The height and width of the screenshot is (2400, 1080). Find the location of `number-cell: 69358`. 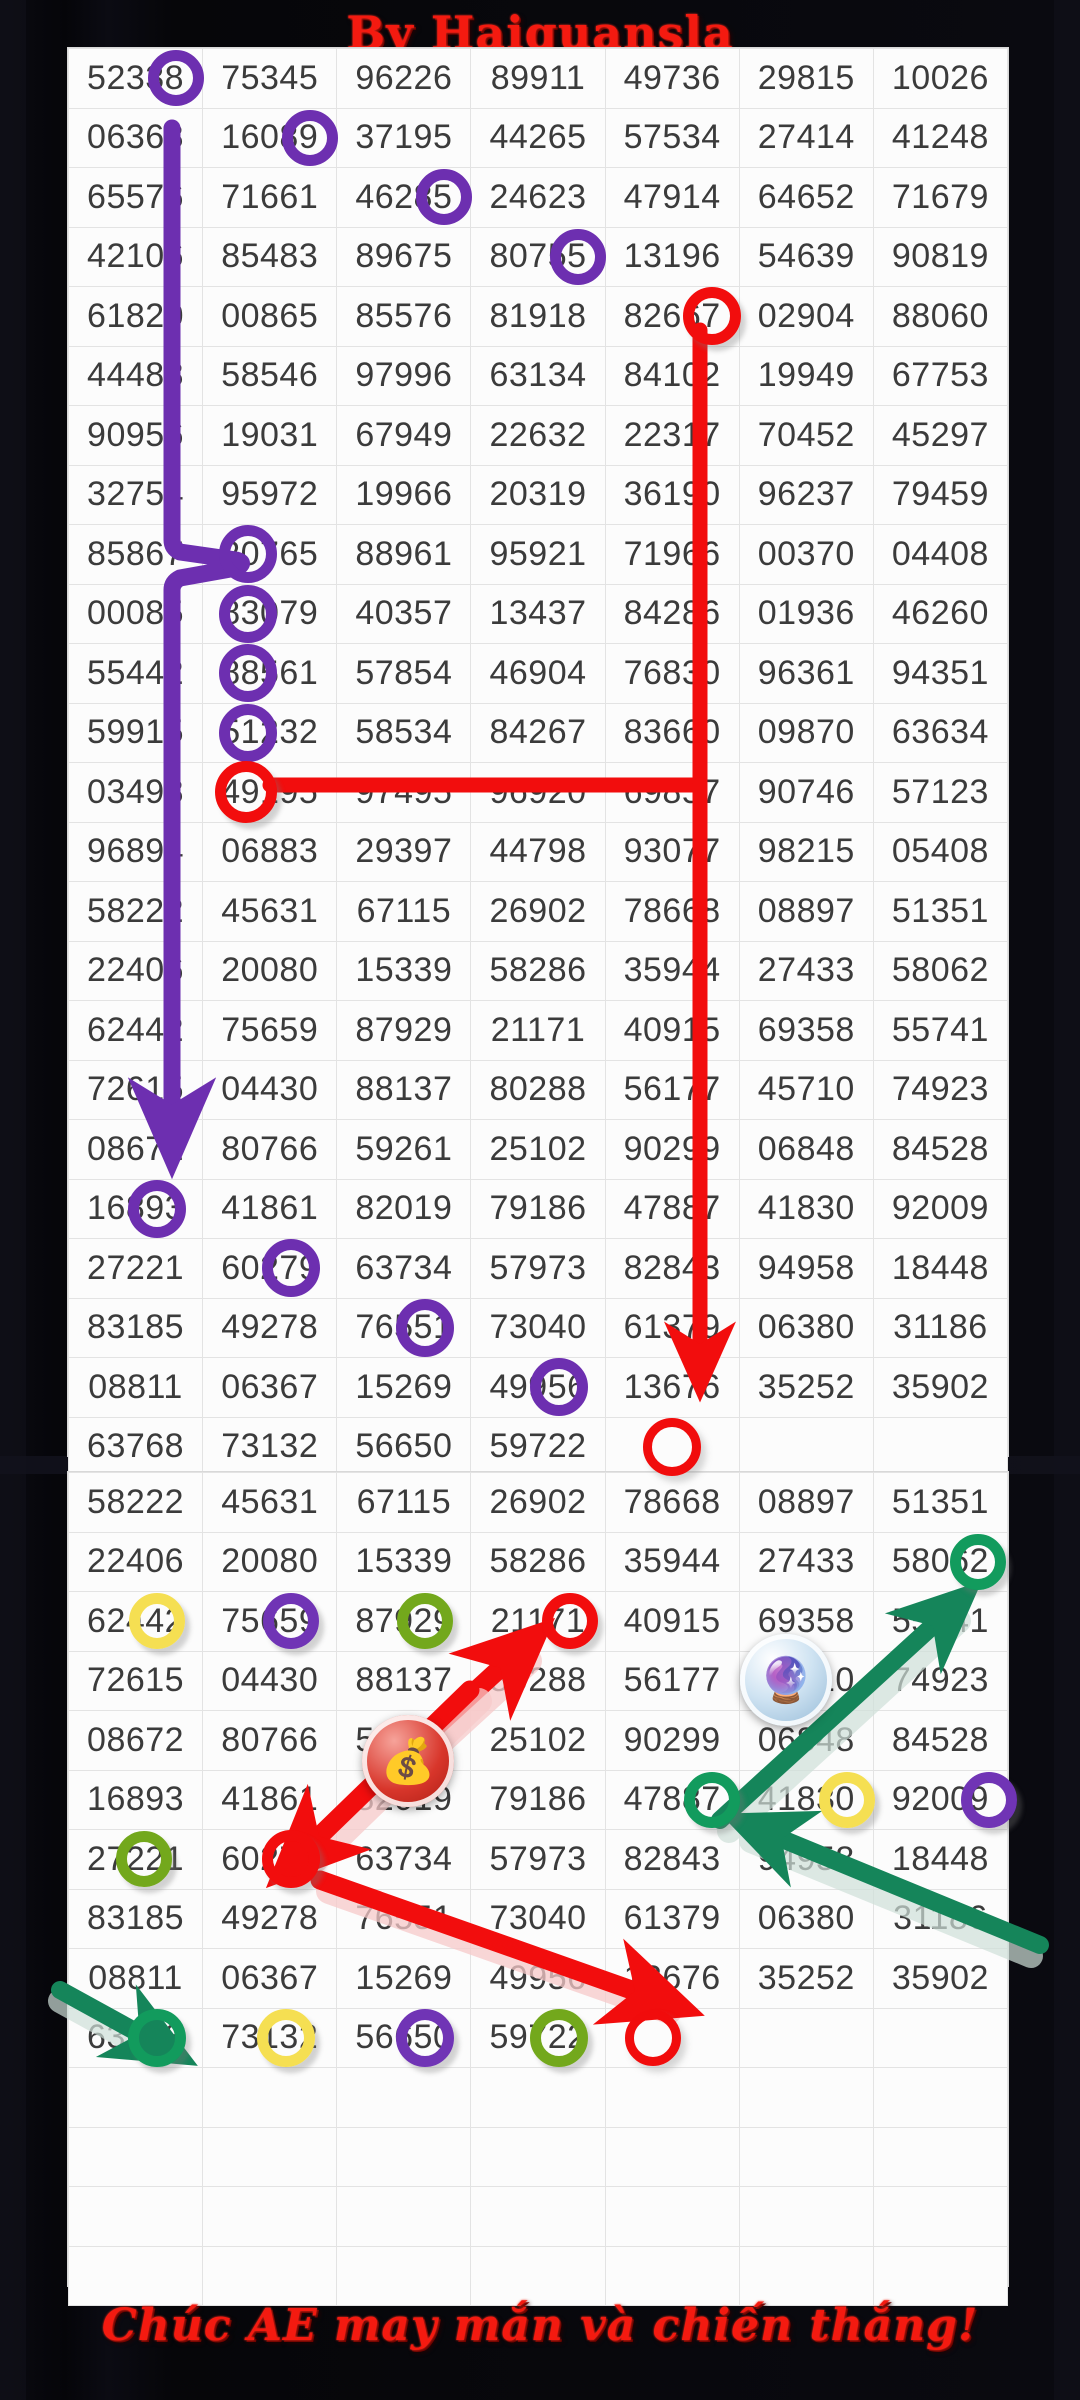

number-cell: 69358 is located at coordinates (806, 1030).